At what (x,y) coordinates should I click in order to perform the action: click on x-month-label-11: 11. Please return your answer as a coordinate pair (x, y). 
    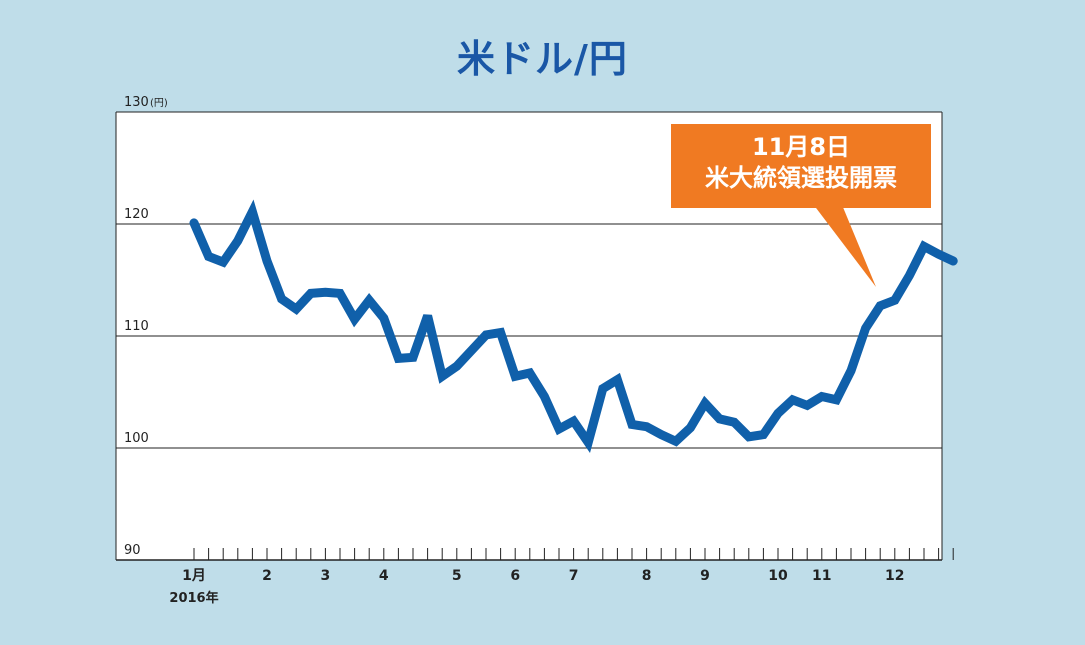
    Looking at the image, I should click on (821, 576).